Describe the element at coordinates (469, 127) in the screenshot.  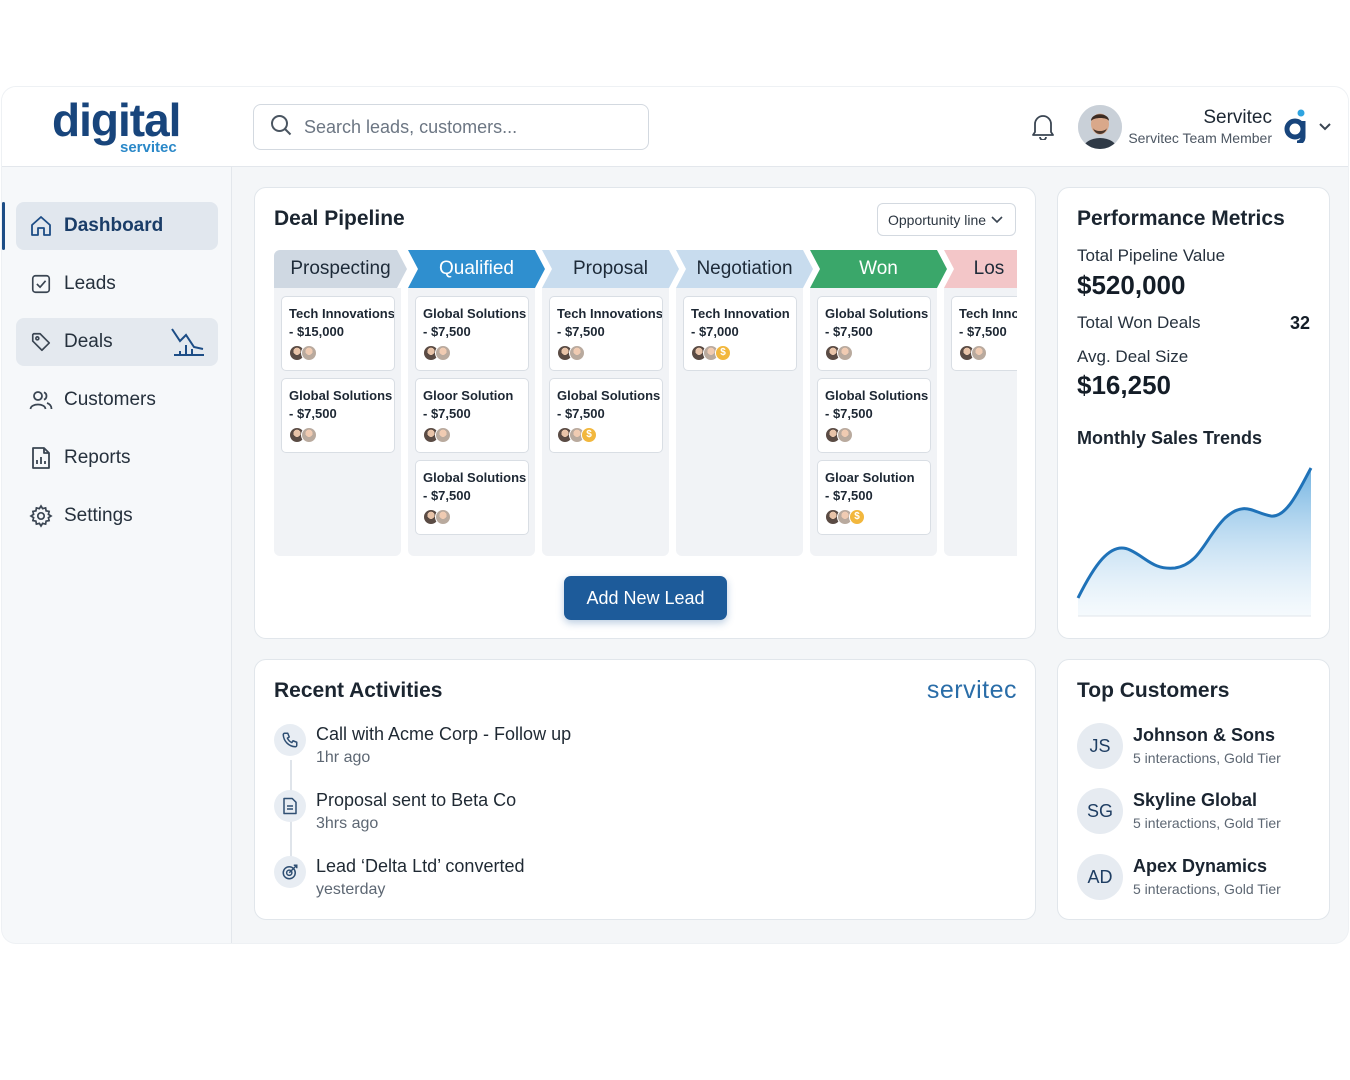
I see `search-input` at that location.